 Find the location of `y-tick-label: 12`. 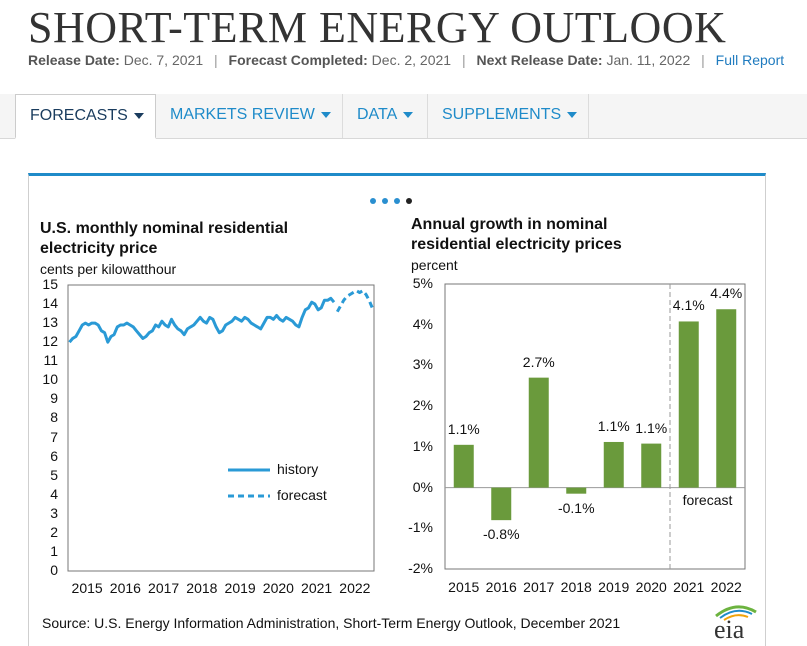

y-tick-label: 12 is located at coordinates (50, 341).